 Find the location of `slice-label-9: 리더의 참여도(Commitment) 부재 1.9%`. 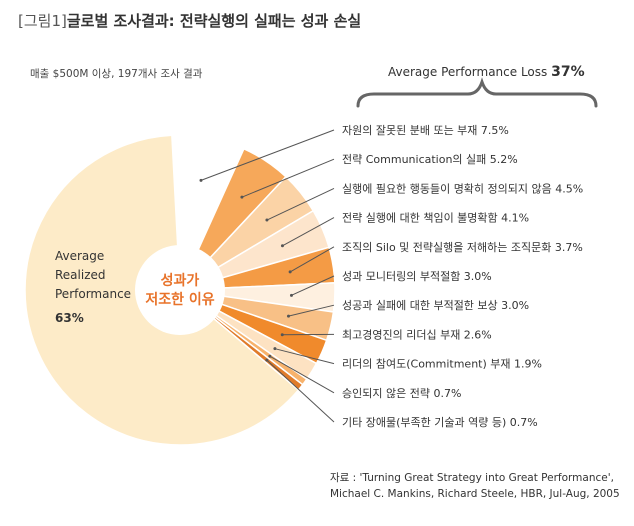

slice-label-9: 리더의 참여도(Commitment) 부재 1.9% is located at coordinates (442, 364).